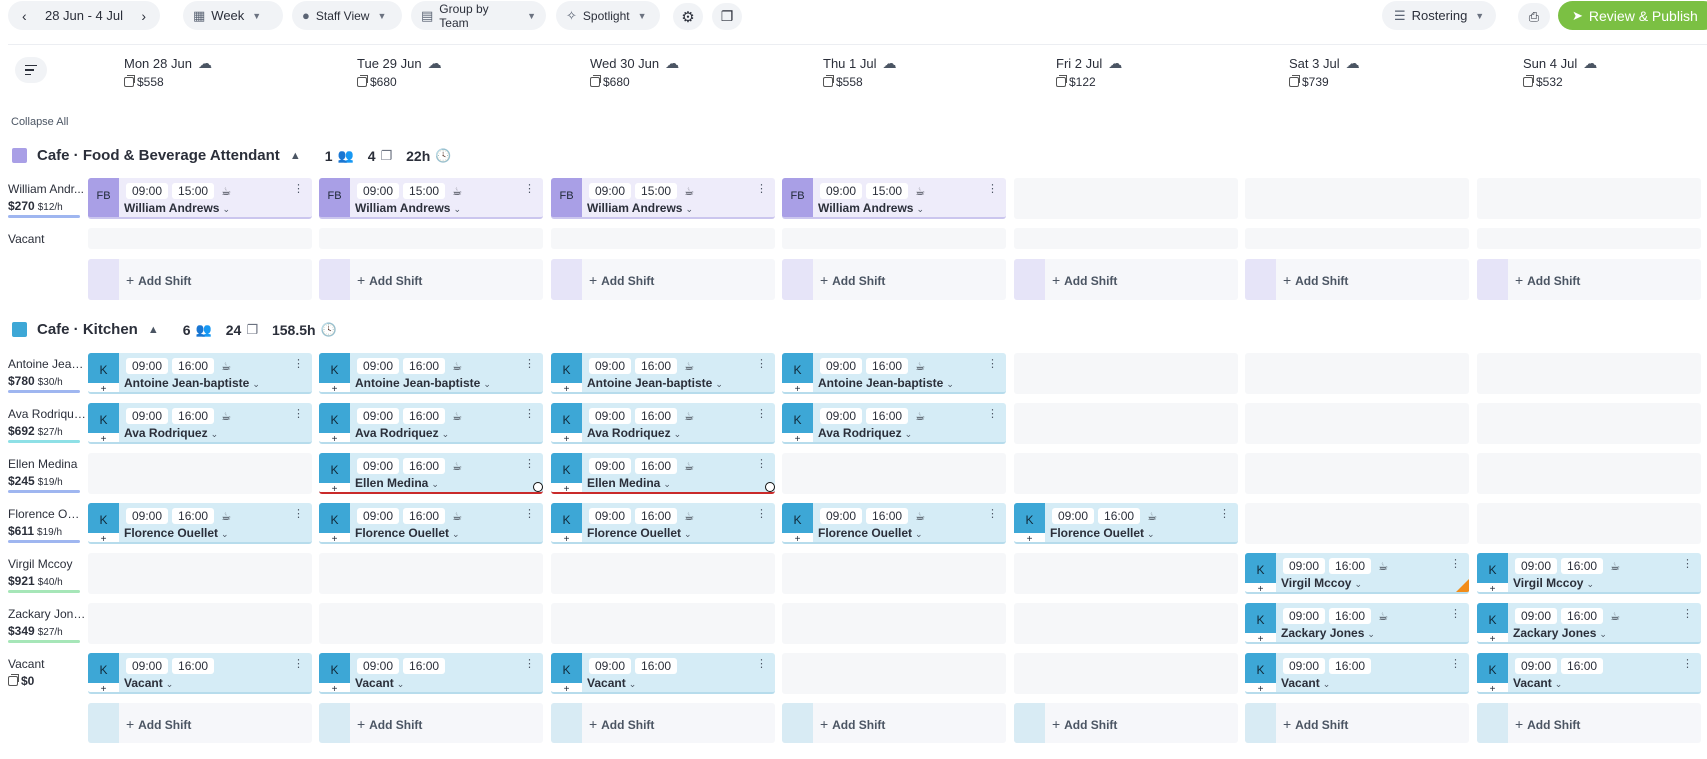 The height and width of the screenshot is (759, 1707). I want to click on next-week-arrow: ›, so click(143, 15).